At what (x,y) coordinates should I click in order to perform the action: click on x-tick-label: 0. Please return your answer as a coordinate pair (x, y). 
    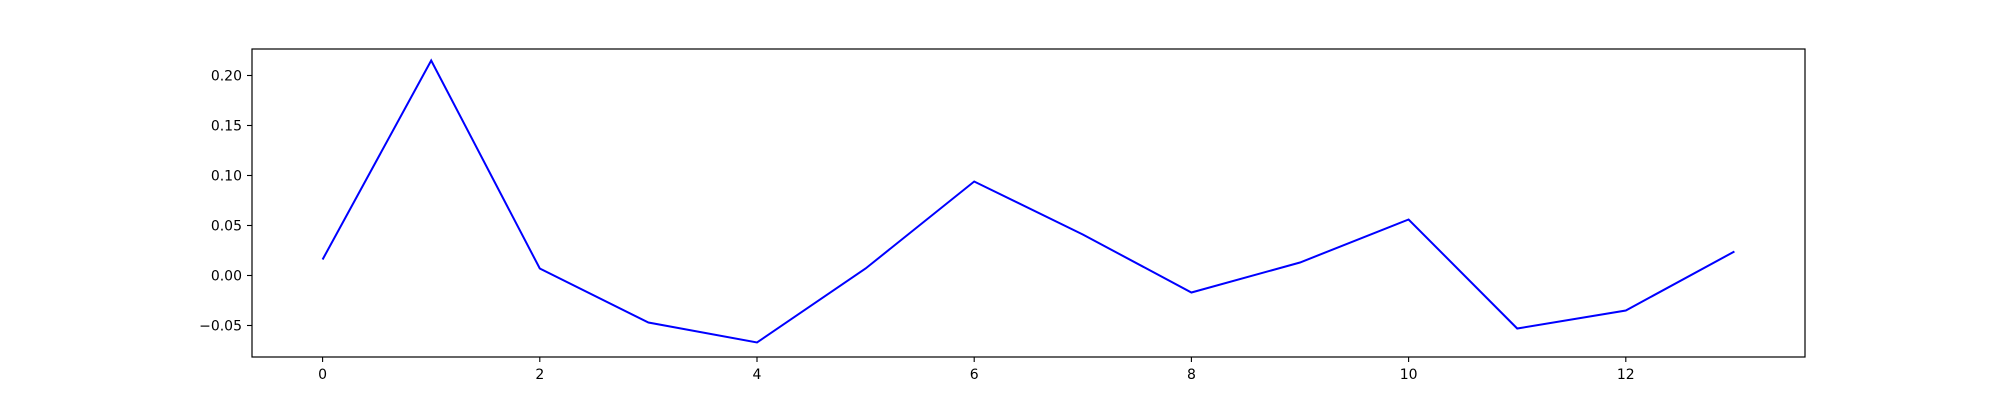
    Looking at the image, I should click on (322, 375).